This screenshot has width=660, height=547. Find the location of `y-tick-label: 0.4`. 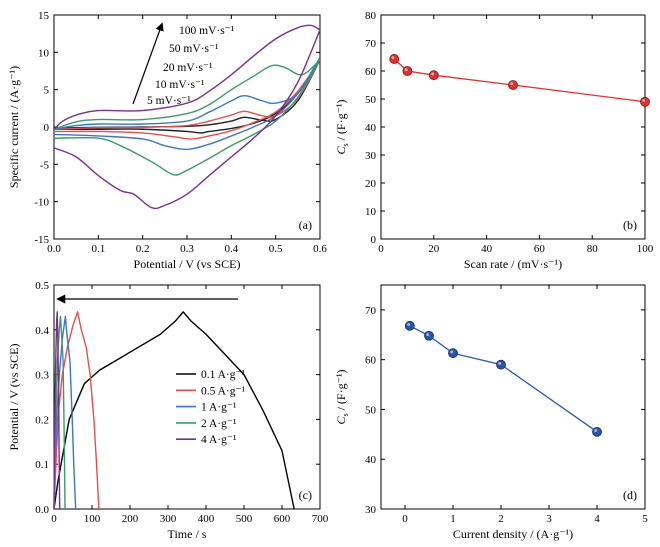

y-tick-label: 0.4 is located at coordinates (42, 331).